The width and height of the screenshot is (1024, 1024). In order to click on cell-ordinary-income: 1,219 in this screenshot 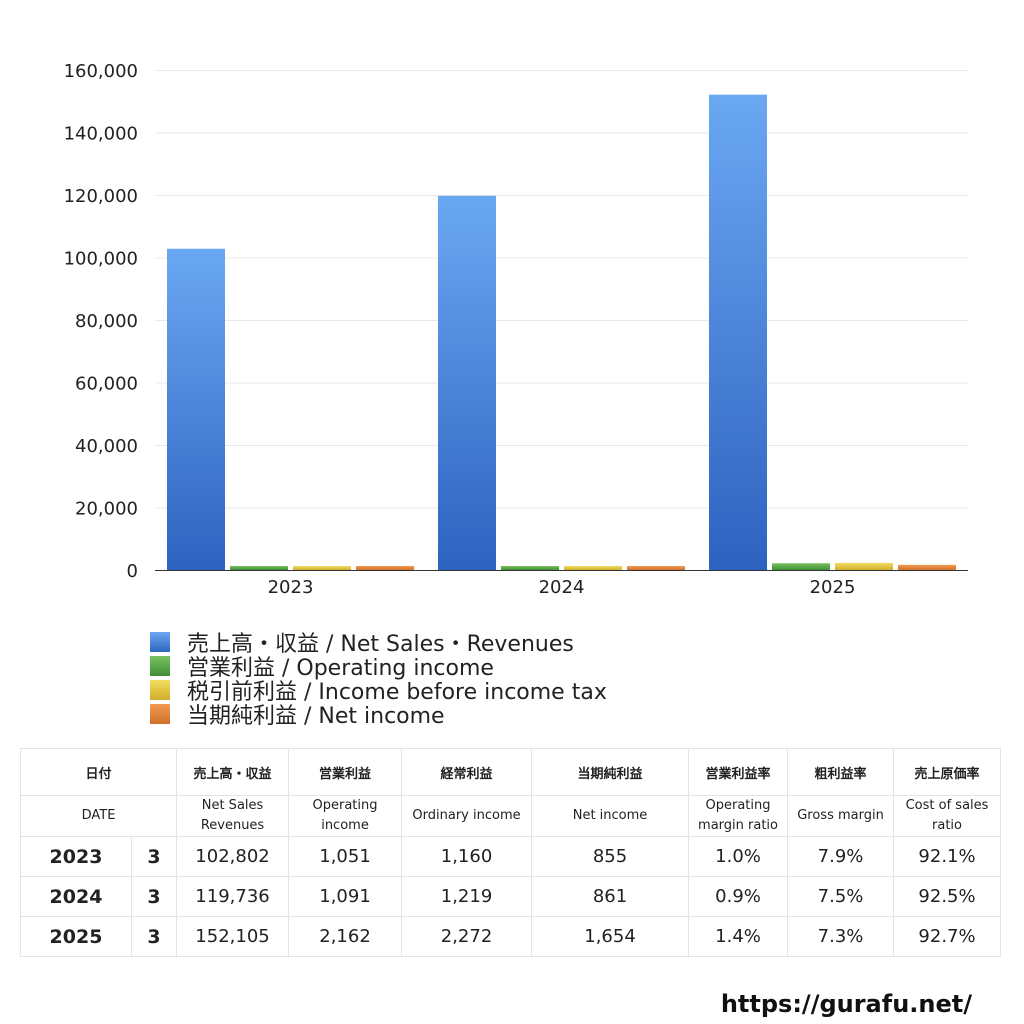, I will do `click(467, 896)`.